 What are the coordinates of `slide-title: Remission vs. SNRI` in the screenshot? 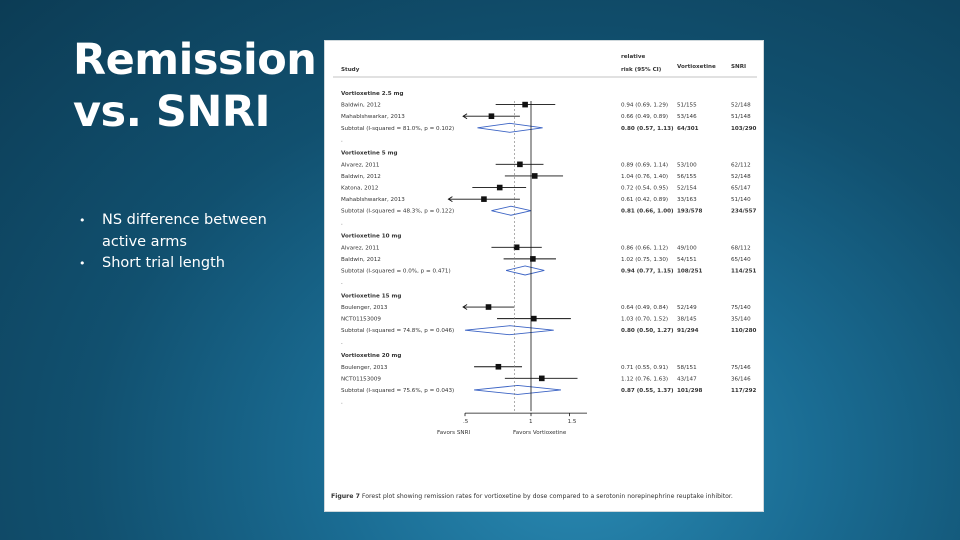 It's located at (195, 86).